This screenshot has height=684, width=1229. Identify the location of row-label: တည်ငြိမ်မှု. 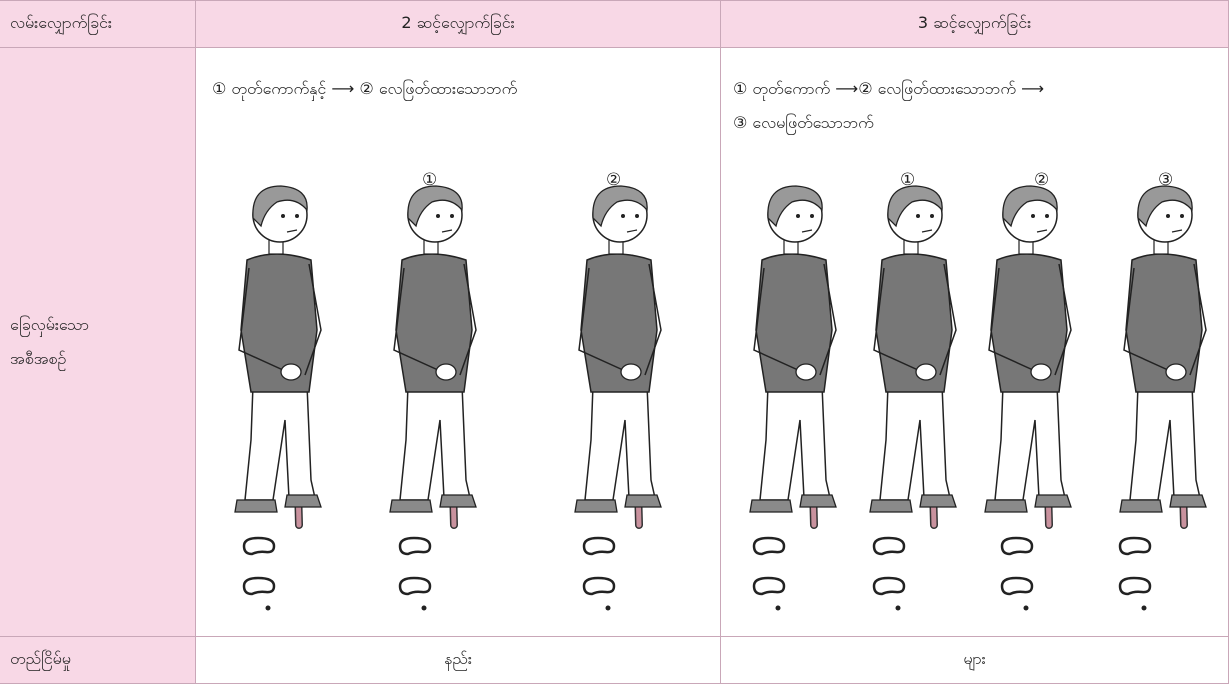
(40, 658).